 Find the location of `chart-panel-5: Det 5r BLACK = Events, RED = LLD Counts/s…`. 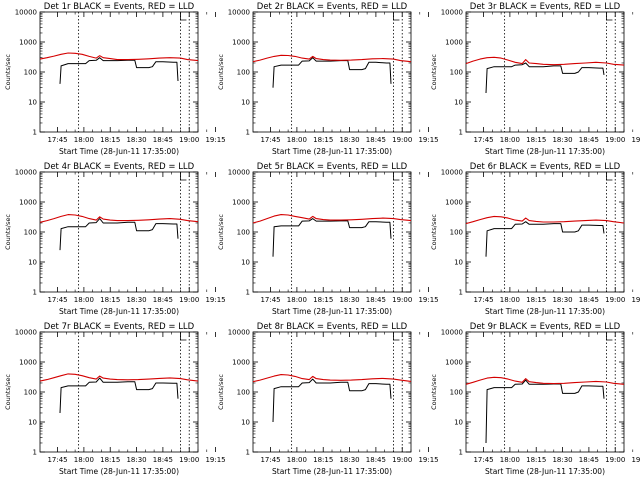

chart-panel-5: Det 5r BLACK = Events, RED = LLD Counts/s… is located at coordinates (328, 239).